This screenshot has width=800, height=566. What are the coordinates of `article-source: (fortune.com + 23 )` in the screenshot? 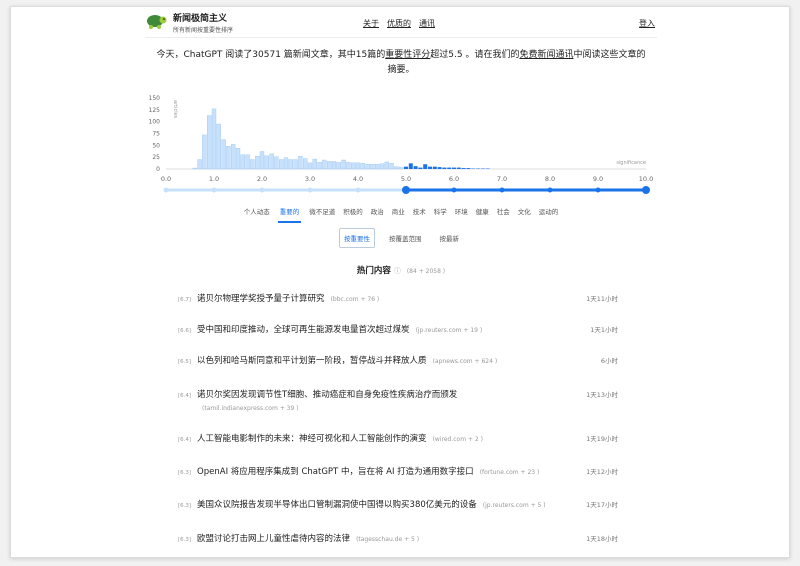 It's located at (509, 472).